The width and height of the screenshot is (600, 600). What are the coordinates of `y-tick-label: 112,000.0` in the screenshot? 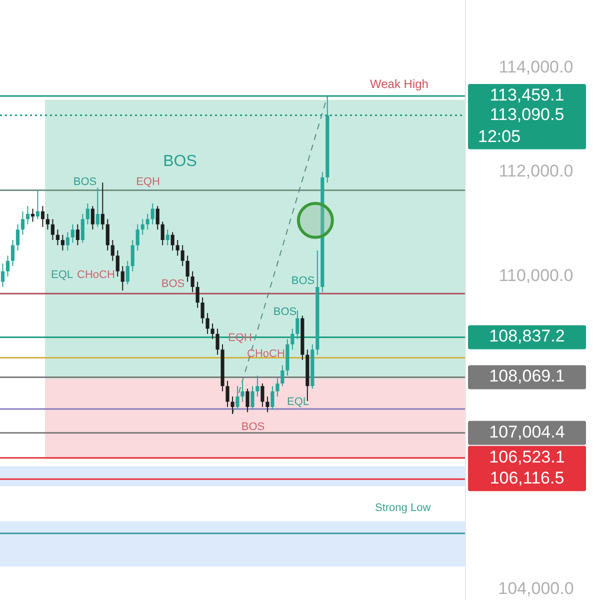 It's located at (536, 171).